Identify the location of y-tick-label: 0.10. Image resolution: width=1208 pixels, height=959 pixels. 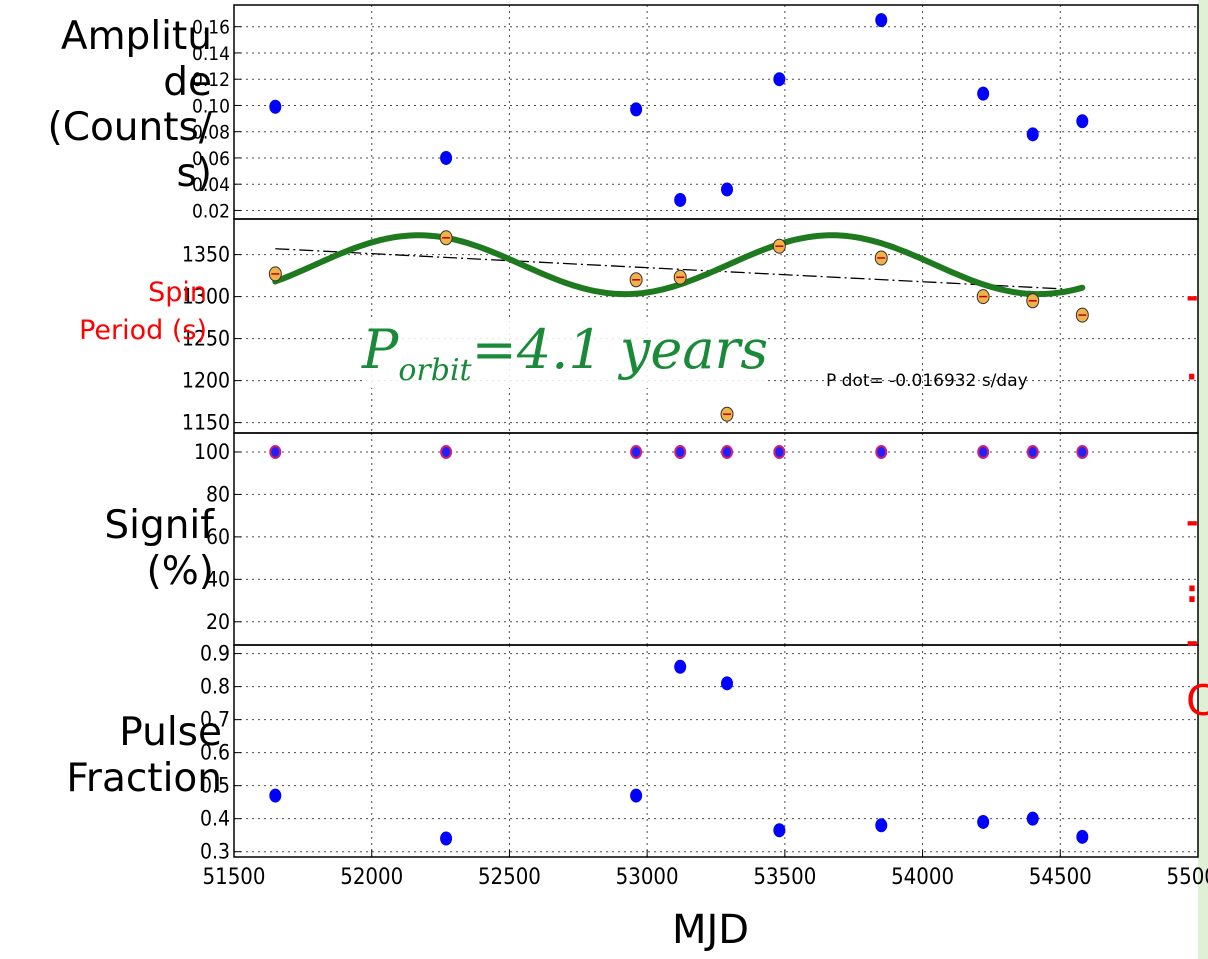
(211, 106).